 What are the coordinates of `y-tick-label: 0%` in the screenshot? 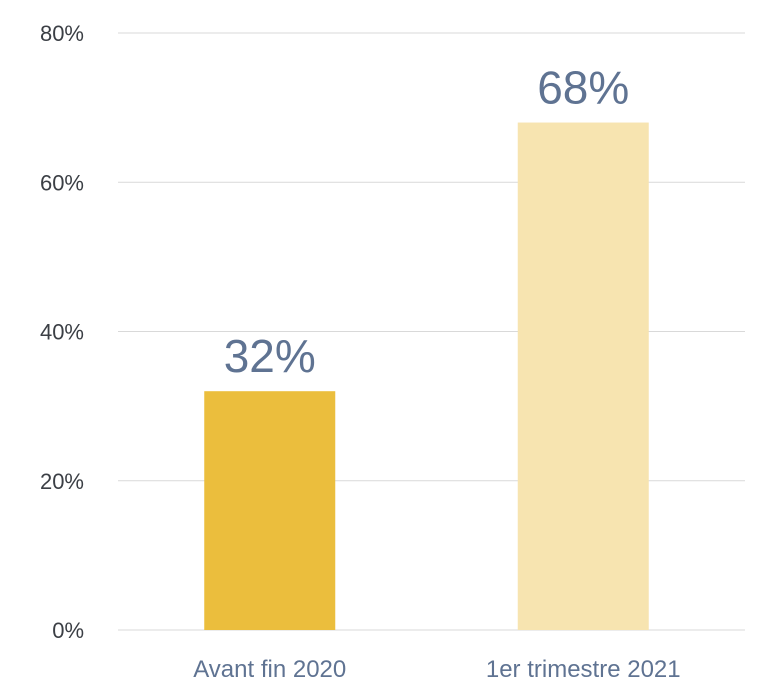 It's located at (68, 630).